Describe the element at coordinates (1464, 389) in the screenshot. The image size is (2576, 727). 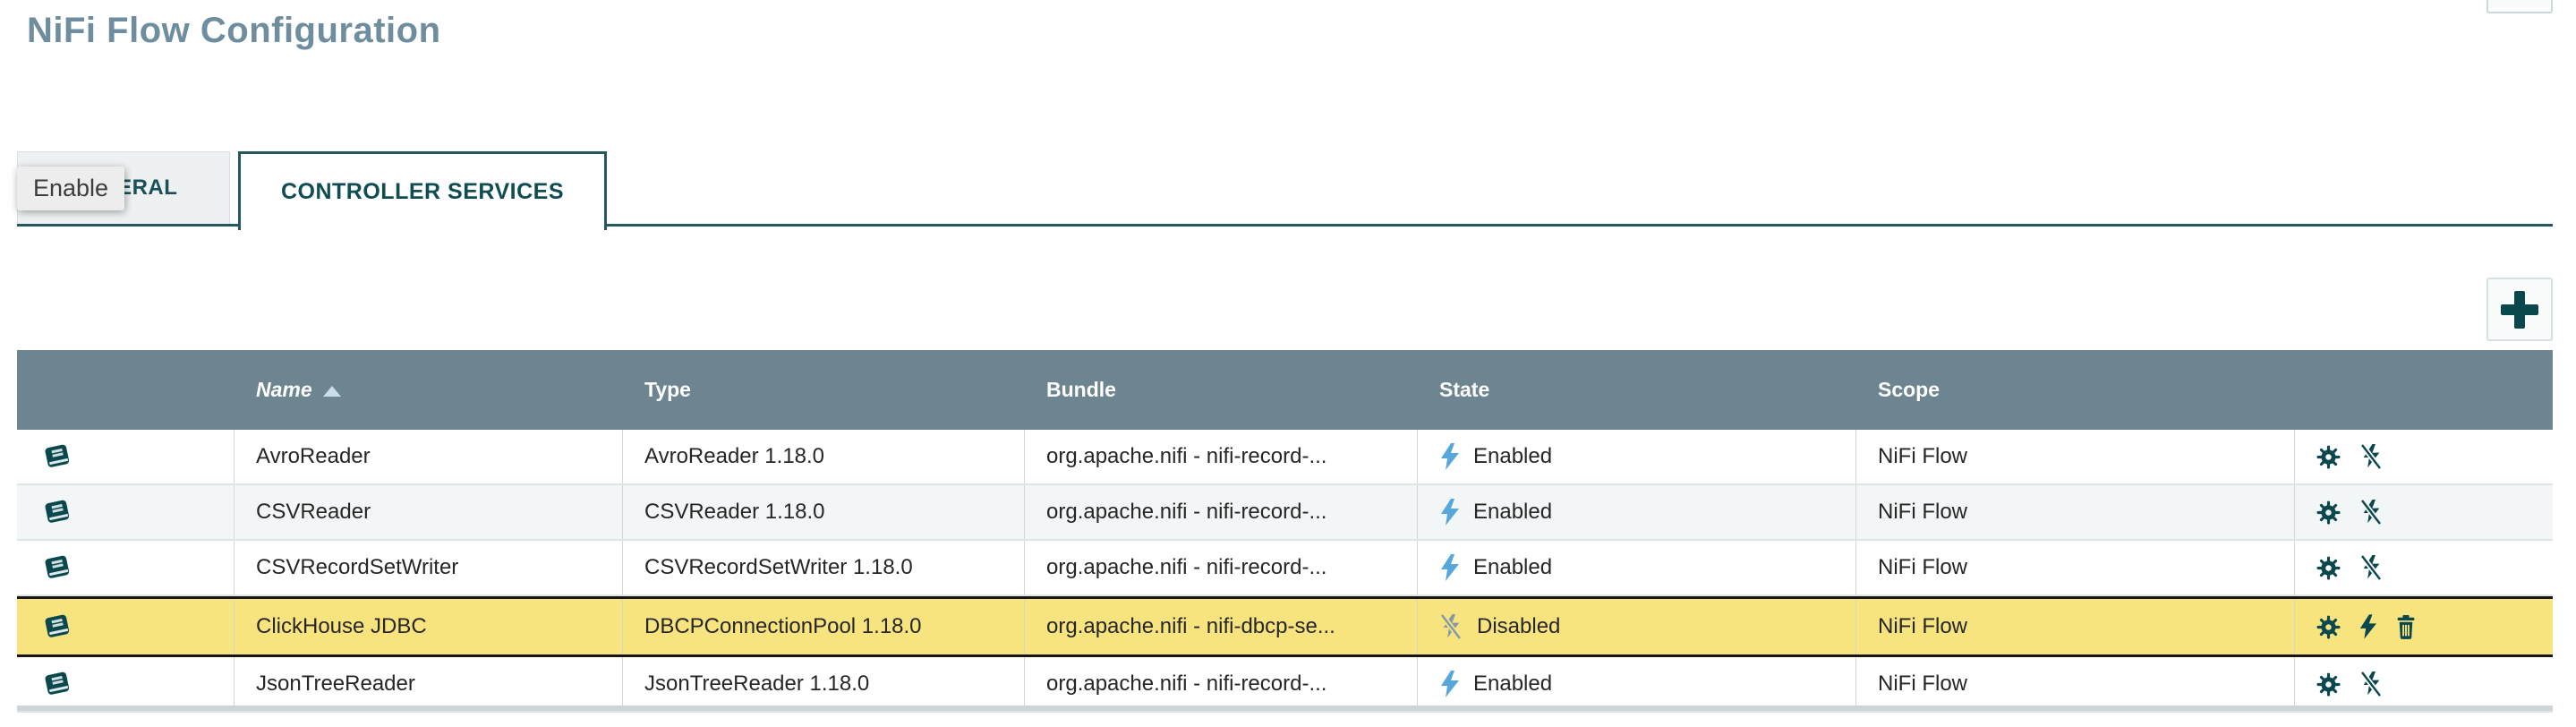
I see `header-state: State` at that location.